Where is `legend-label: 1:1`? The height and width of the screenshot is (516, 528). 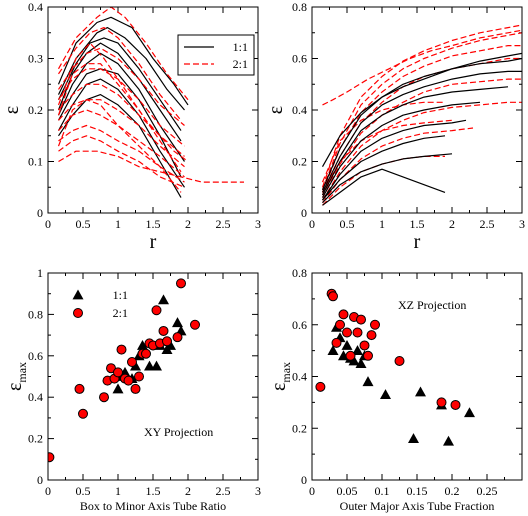 legend-label: 1:1 is located at coordinates (120, 295).